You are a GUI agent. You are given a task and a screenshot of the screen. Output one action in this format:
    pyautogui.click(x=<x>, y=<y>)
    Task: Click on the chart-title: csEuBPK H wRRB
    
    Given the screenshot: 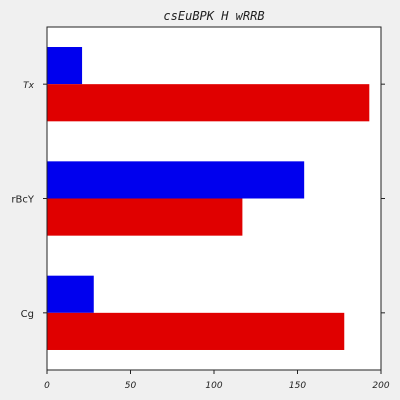 What is the action you would take?
    pyautogui.click(x=213, y=16)
    